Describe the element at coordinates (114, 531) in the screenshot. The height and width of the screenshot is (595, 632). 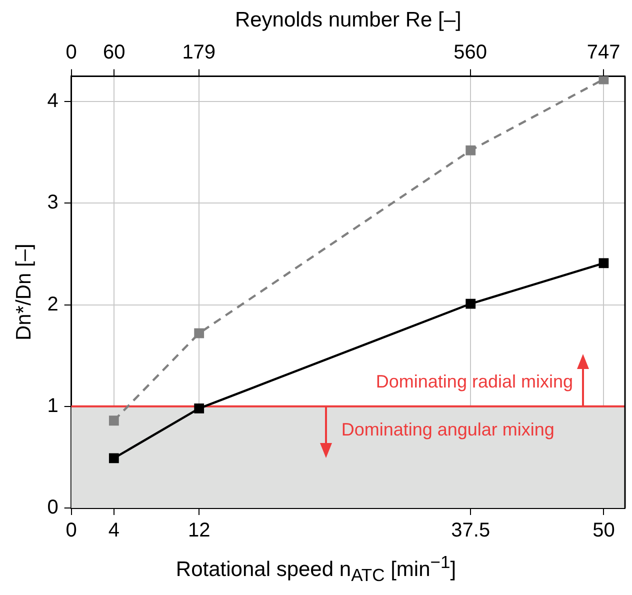
I see `x-tick-label: 4` at that location.